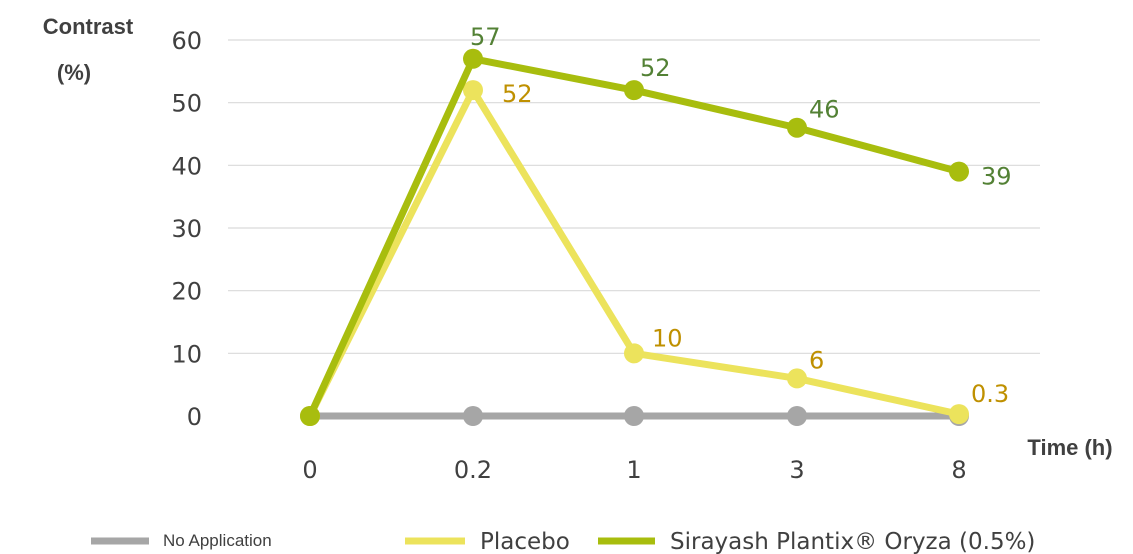 This screenshot has height=554, width=1133. Describe the element at coordinates (667, 338) in the screenshot. I see `data-label: 10` at that location.